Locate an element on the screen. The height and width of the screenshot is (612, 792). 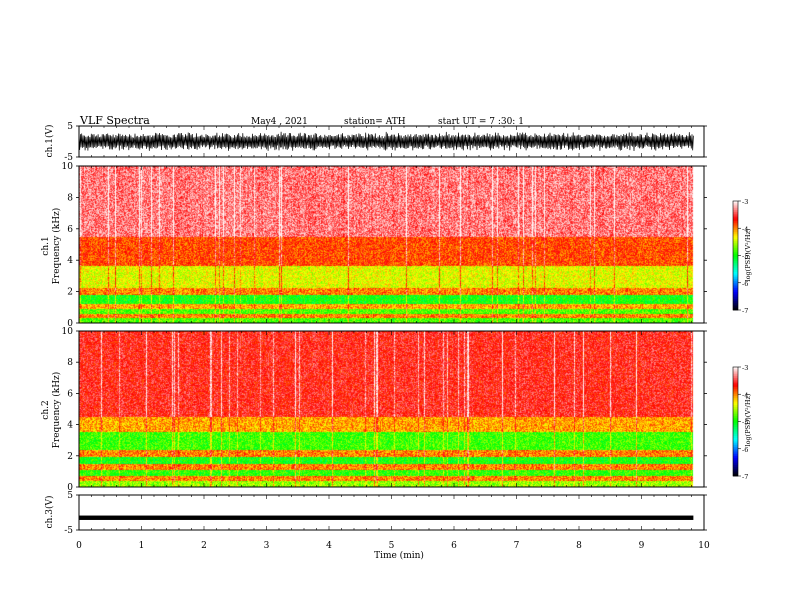
ch1_spec-ytick-label: 6 is located at coordinates (70, 230).